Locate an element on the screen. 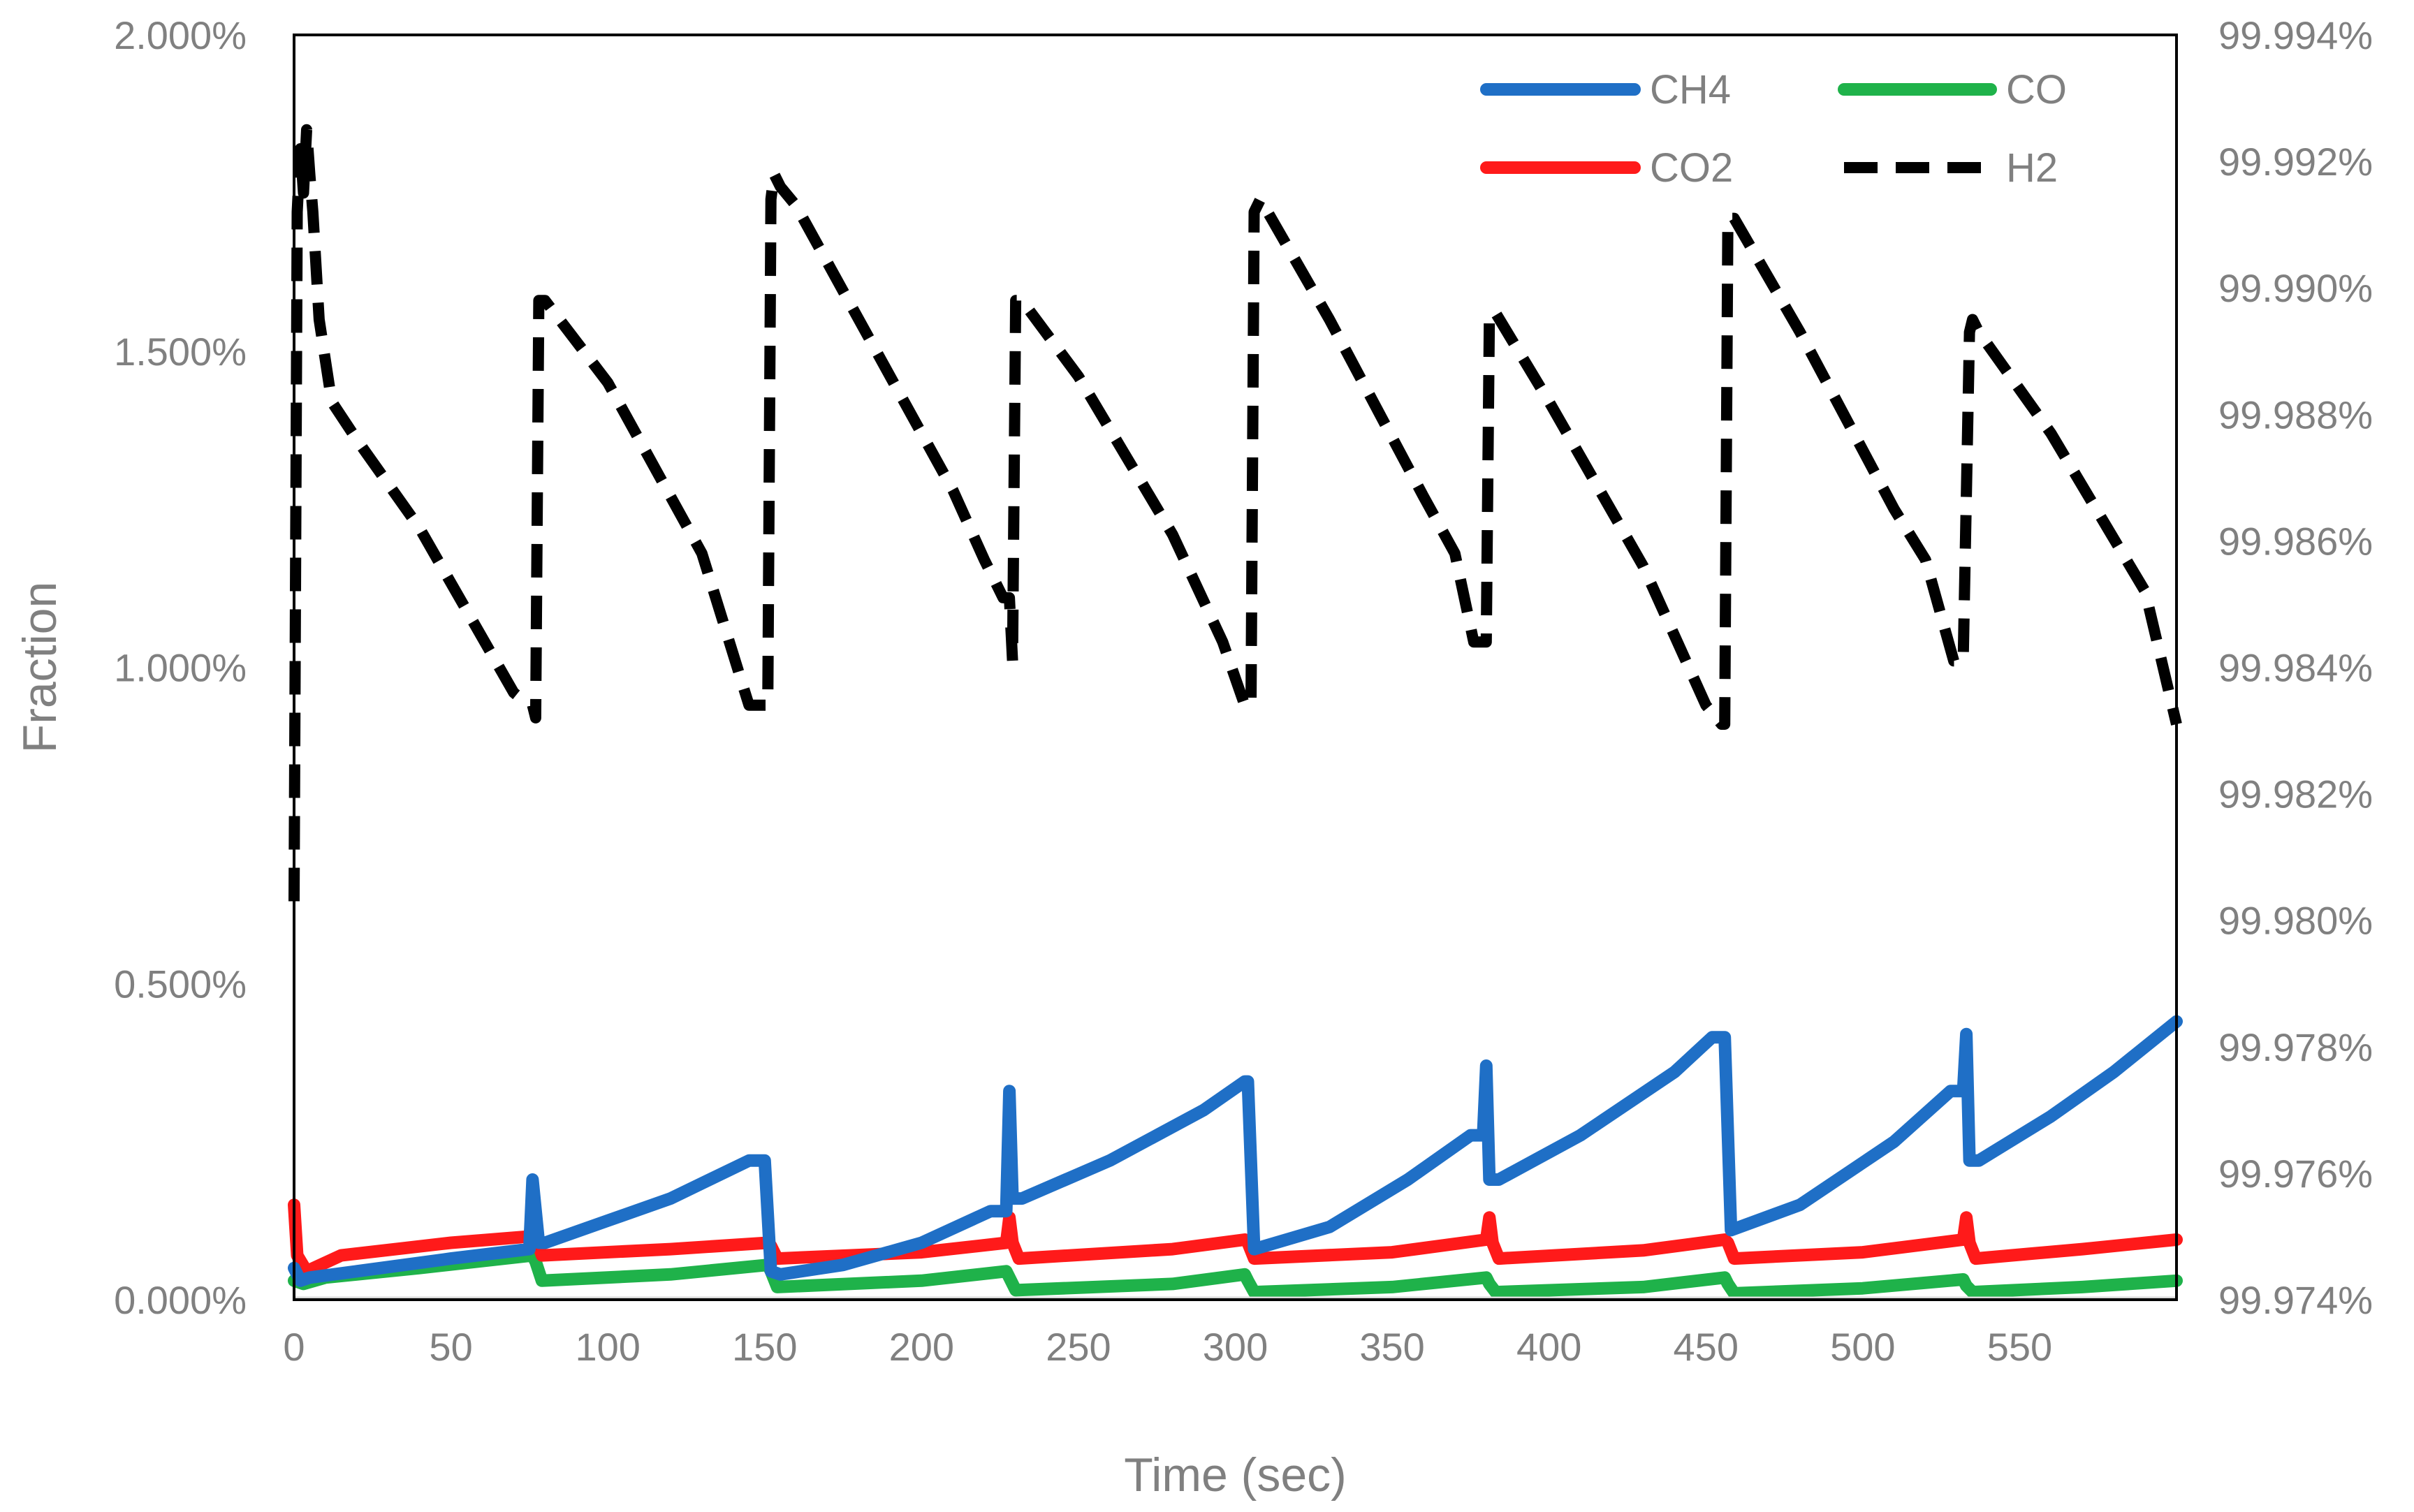  x-axis-title: Time (sec) is located at coordinates (1235, 1475).